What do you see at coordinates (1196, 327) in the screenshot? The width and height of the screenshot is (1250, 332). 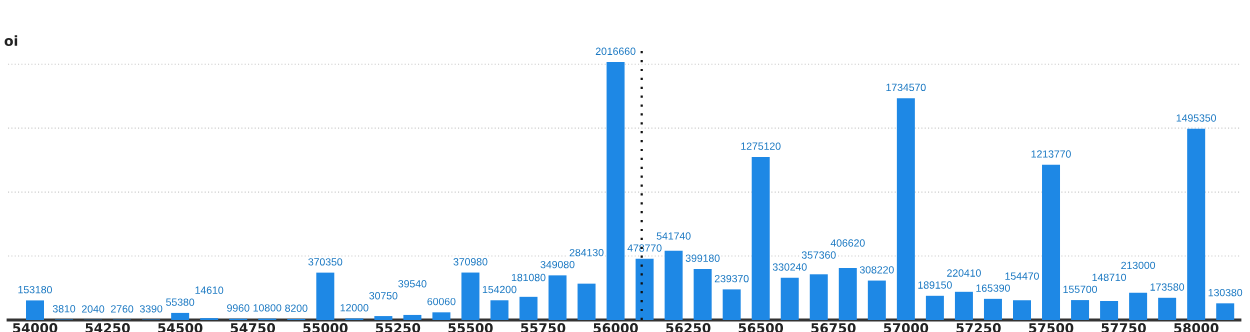 I see `x-tick-label: 58000` at bounding box center [1196, 327].